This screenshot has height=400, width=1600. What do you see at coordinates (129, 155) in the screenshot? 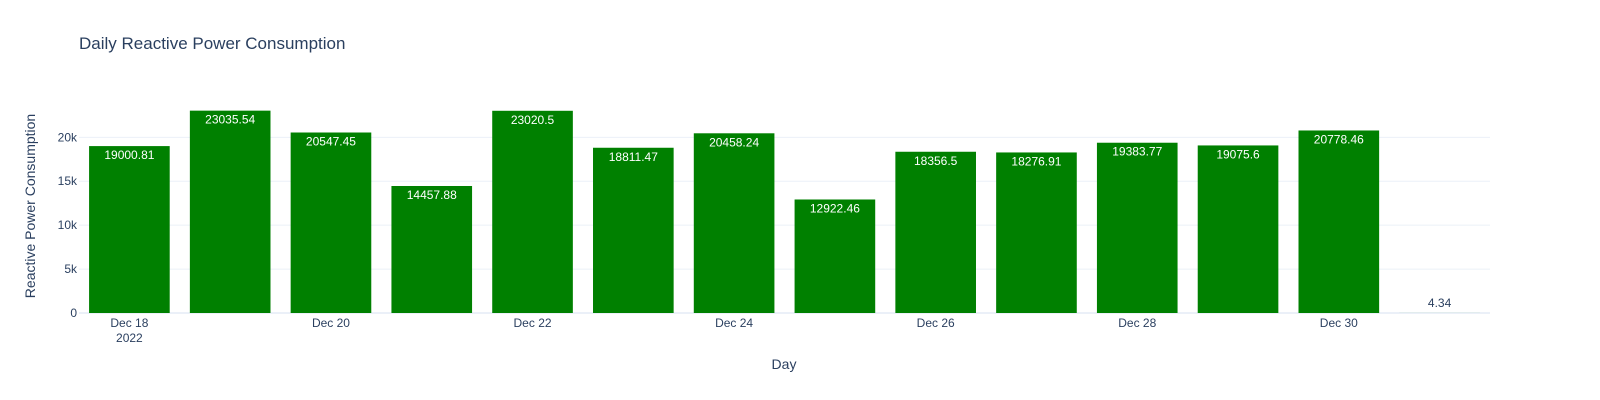
I see `bar-data-label: 19000.81` at bounding box center [129, 155].